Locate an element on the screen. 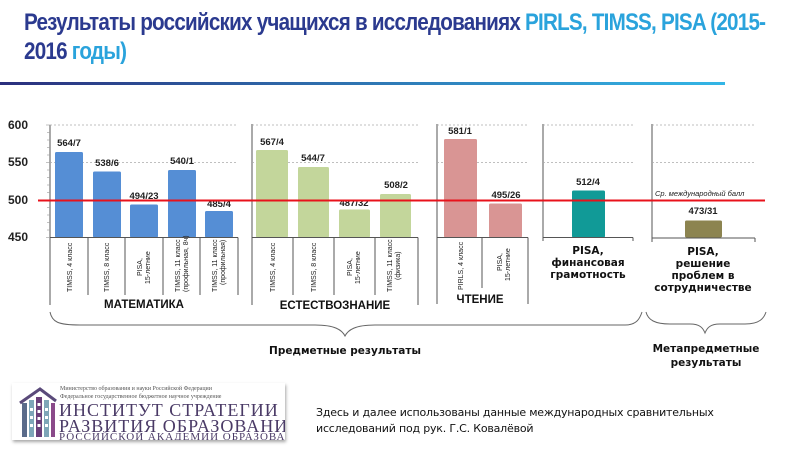  value-label: 564/7 is located at coordinates (69, 143).